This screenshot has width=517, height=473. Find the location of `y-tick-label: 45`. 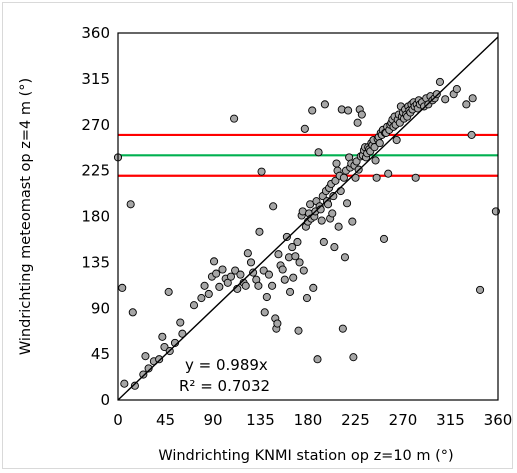

y-tick-label: 45 is located at coordinates (100, 354).